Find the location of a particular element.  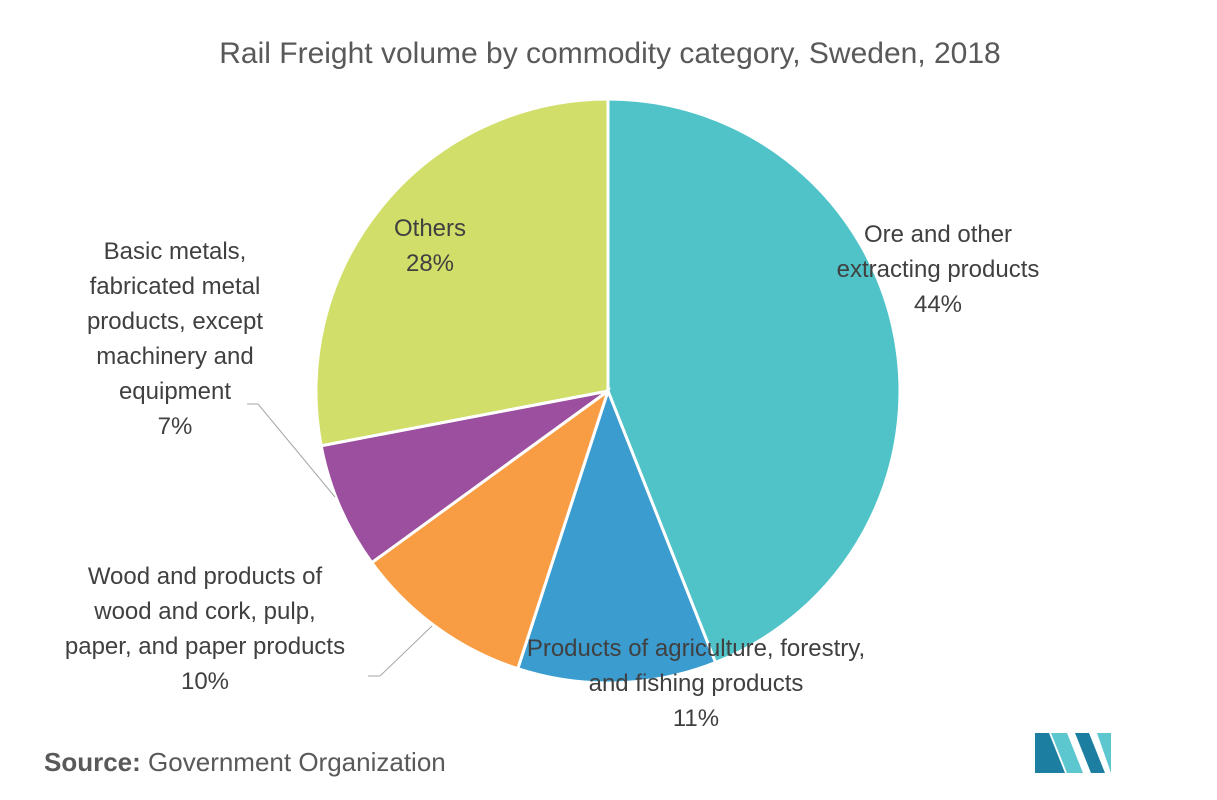

source-note: Source: Government Organization is located at coordinates (245, 762).